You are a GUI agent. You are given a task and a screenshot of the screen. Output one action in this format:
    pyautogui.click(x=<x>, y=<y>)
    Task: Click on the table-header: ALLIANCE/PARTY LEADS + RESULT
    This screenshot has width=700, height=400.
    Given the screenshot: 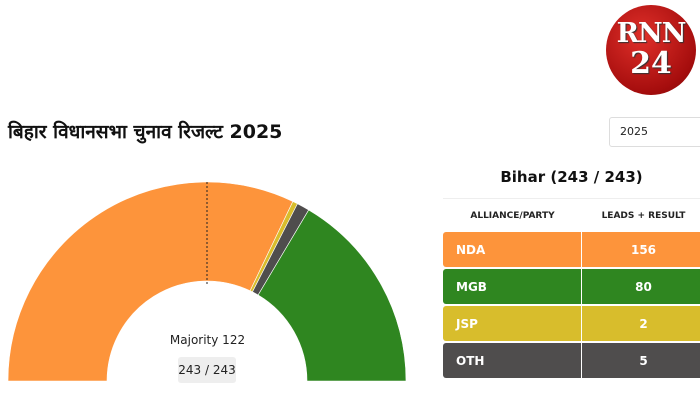 What is the action you would take?
    pyautogui.click(x=571, y=215)
    